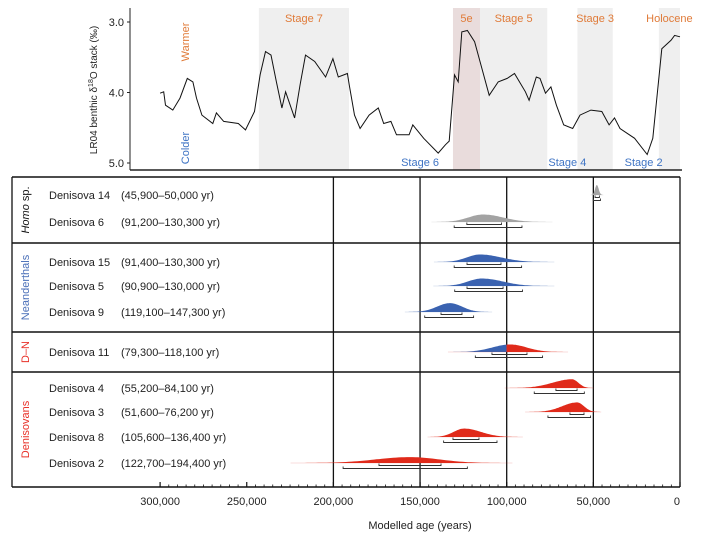 The image size is (703, 536). I want to click on sample-name: Denisova 15, so click(79, 263).